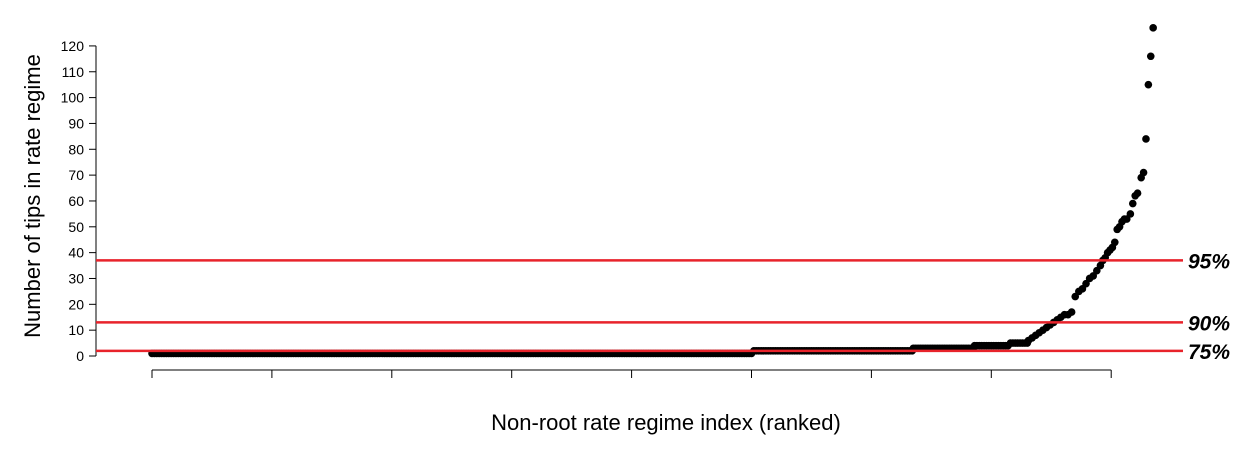 The height and width of the screenshot is (453, 1255). I want to click on reference-line-label: 95%, so click(1209, 261).